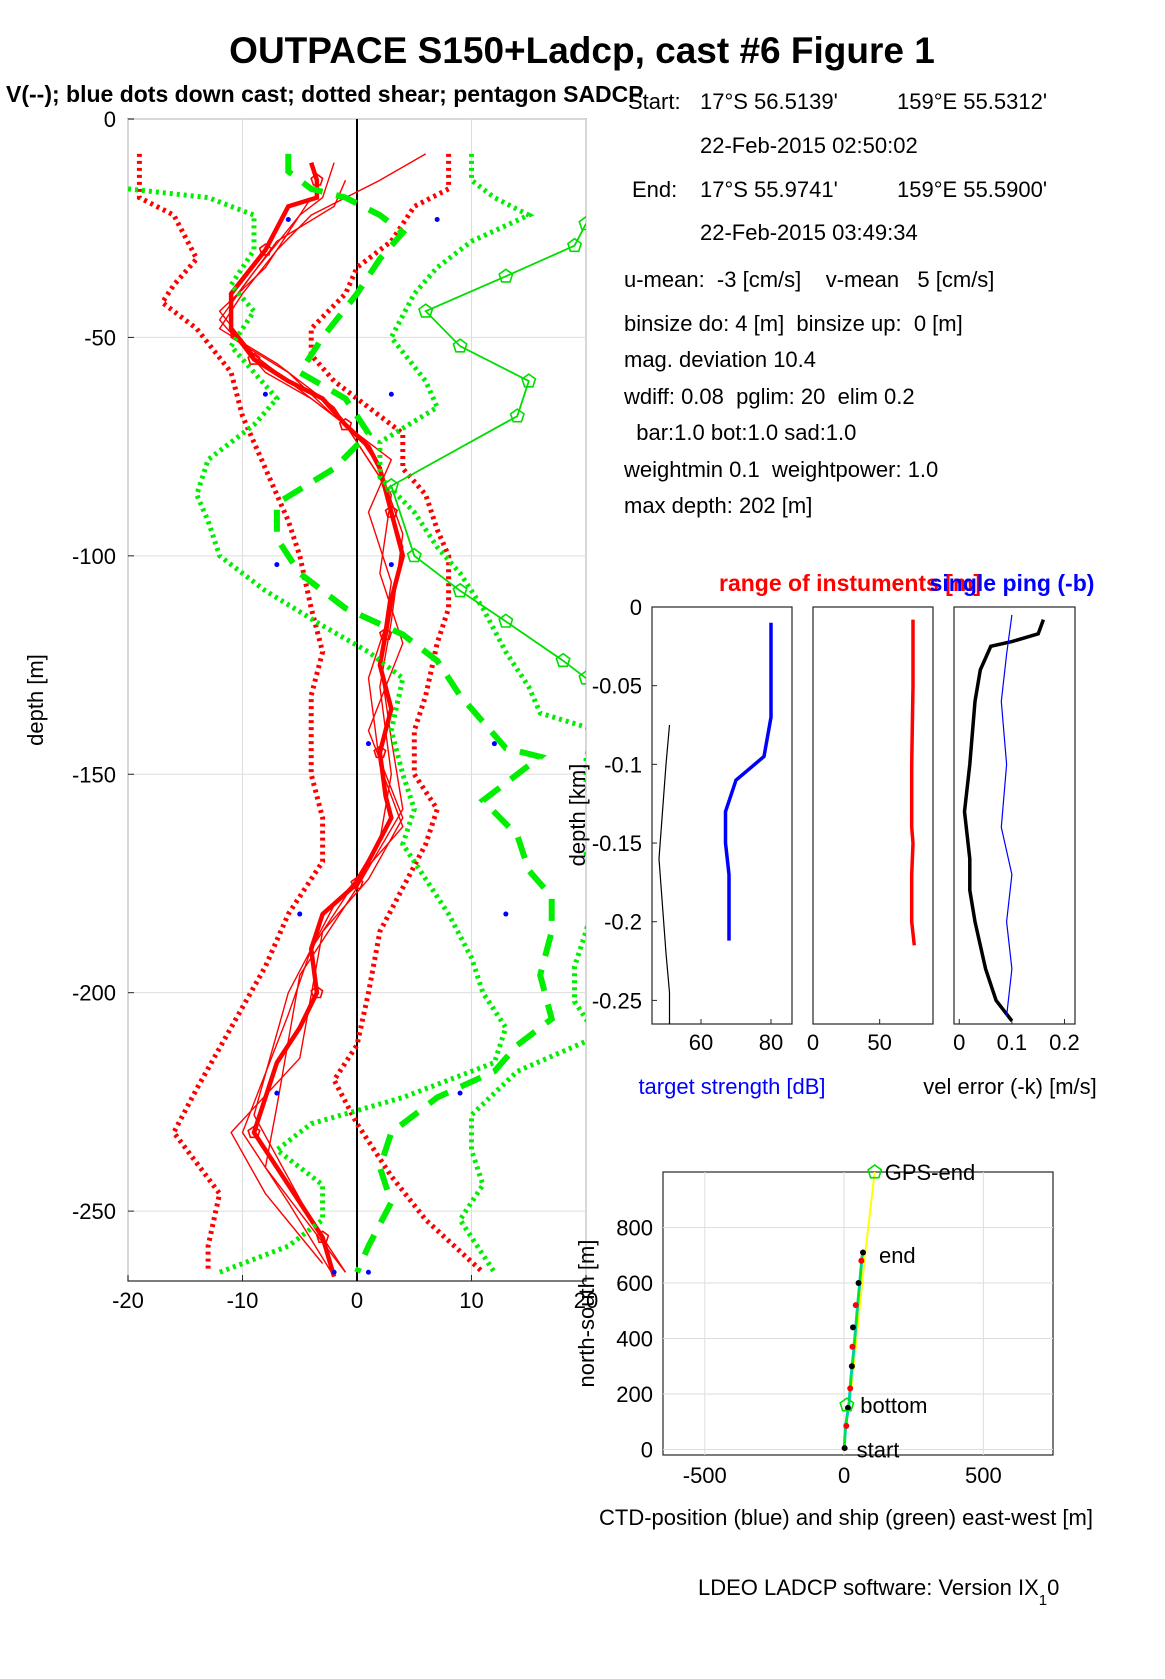 The height and width of the screenshot is (1679, 1165). Describe the element at coordinates (94, 993) in the screenshot. I see `y-tick-label: -200` at that location.